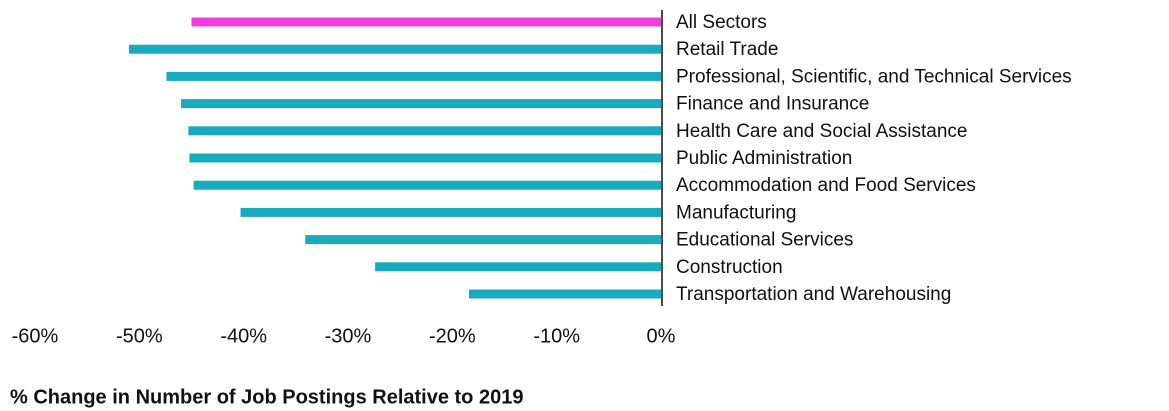  What do you see at coordinates (556, 336) in the screenshot?
I see `x-tick-label: -10%` at bounding box center [556, 336].